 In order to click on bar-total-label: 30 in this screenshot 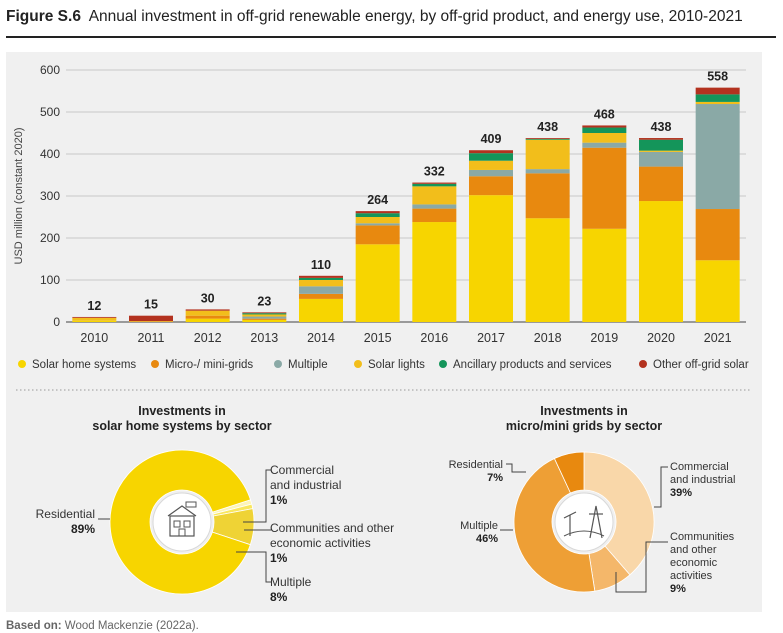, I will do `click(208, 298)`.